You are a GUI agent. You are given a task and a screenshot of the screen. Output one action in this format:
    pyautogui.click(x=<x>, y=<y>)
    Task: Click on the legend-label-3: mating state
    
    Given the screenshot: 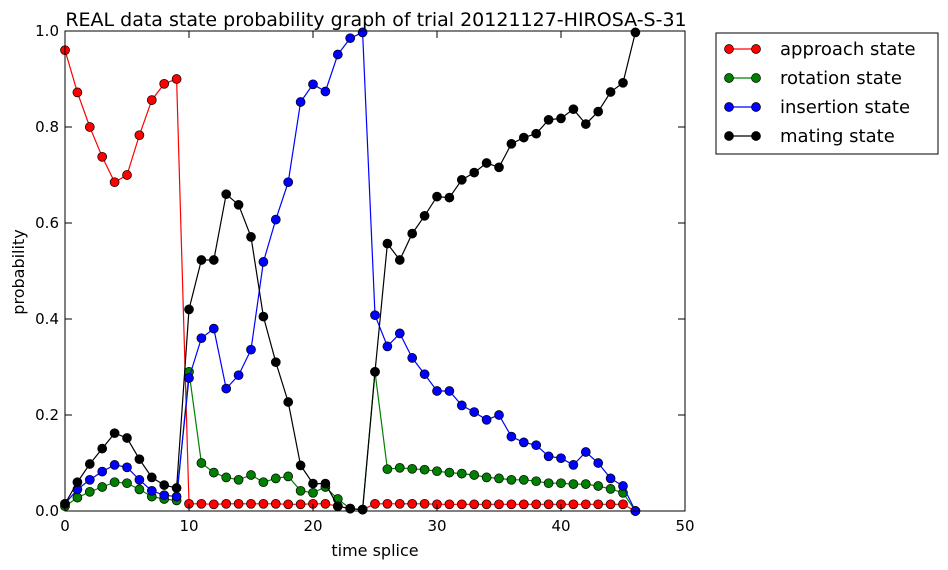 What is the action you would take?
    pyautogui.click(x=837, y=136)
    